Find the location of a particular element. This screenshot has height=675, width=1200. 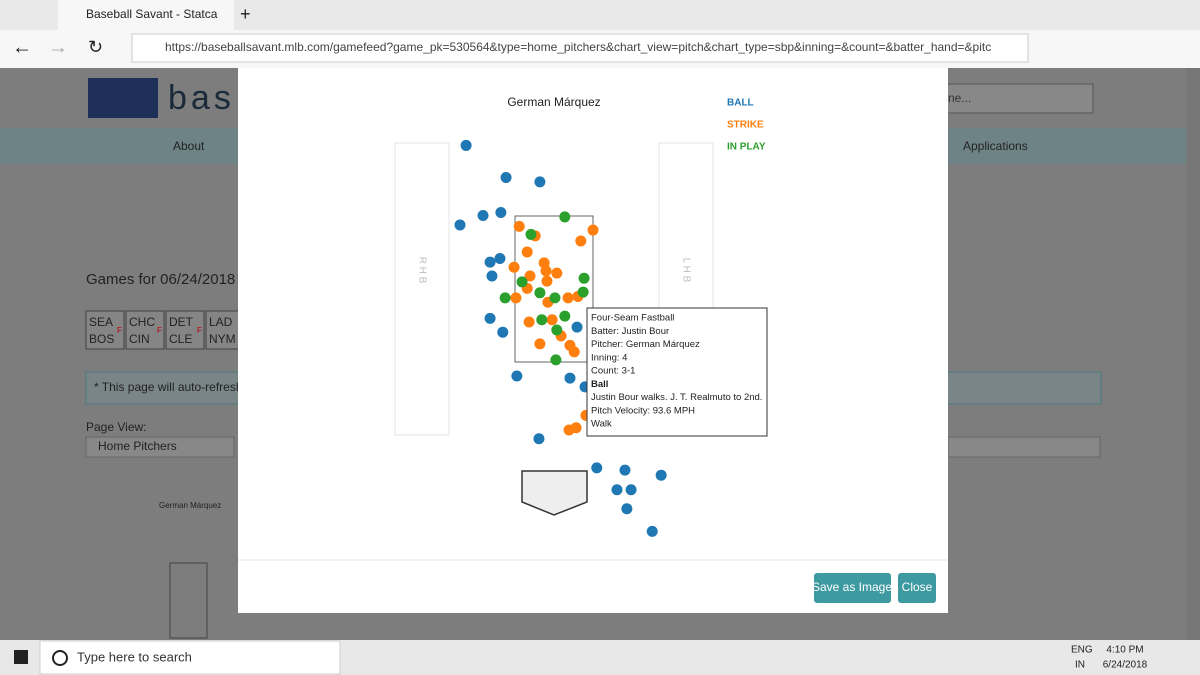

away-team: CHC is located at coordinates (142, 322).